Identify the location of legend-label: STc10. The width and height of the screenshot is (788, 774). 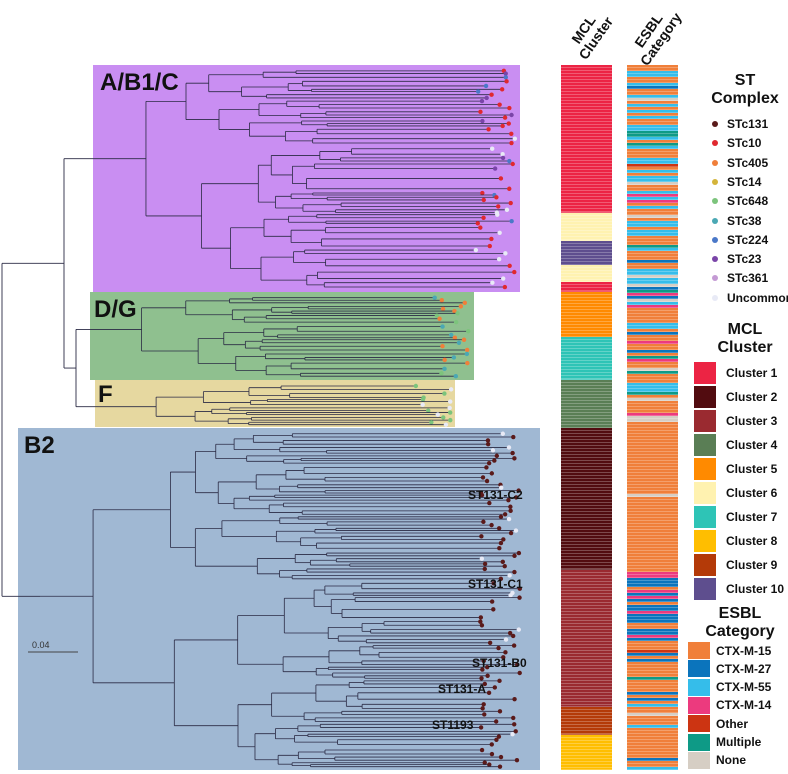
(744, 143).